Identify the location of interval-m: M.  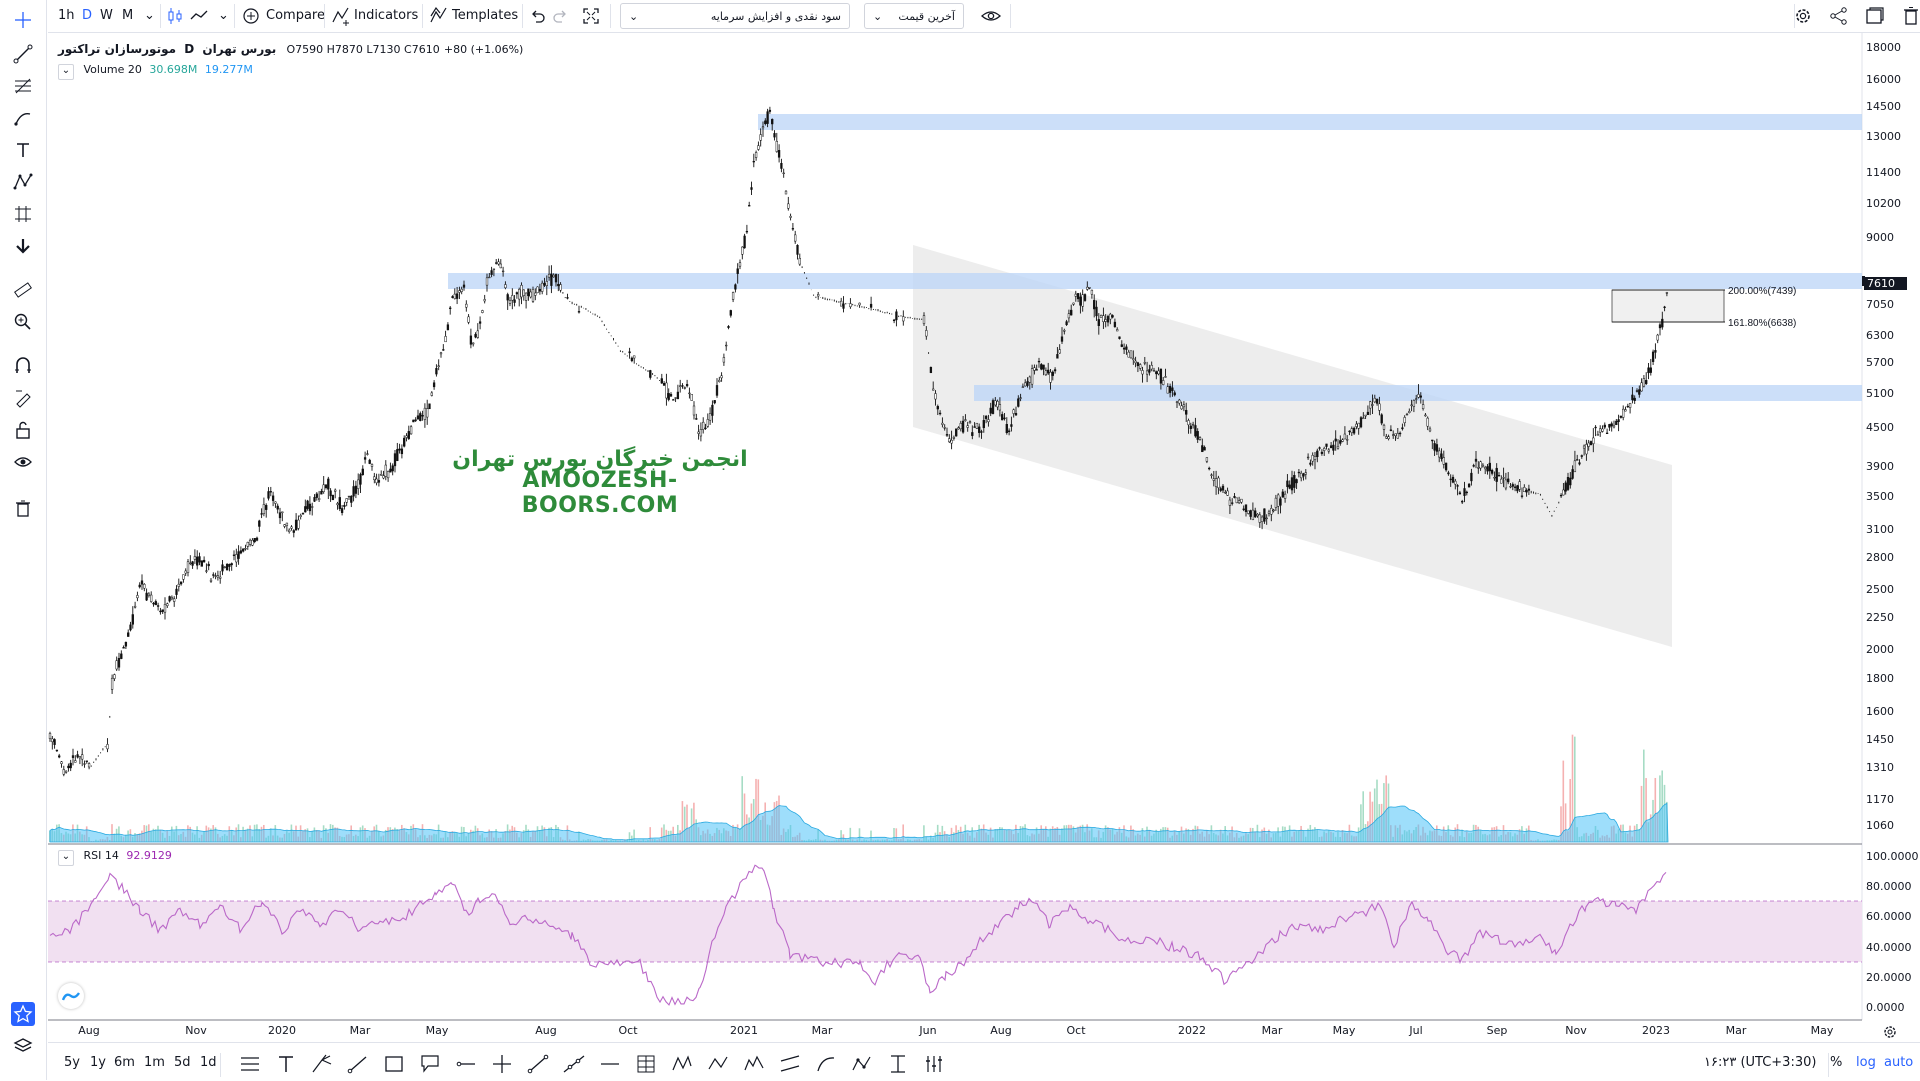
(128, 15).